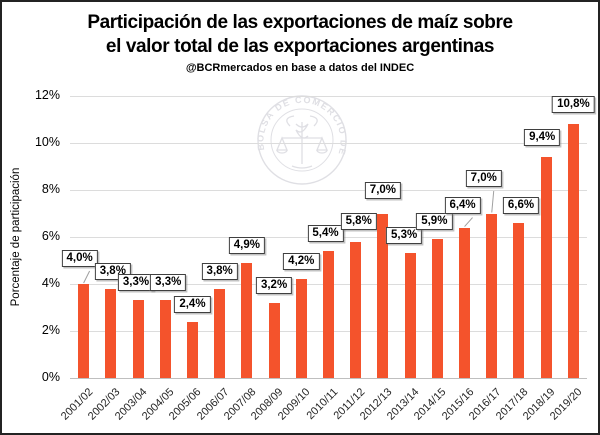 The image size is (600, 435). I want to click on value-label-2019/20: 10,8%, so click(573, 105).